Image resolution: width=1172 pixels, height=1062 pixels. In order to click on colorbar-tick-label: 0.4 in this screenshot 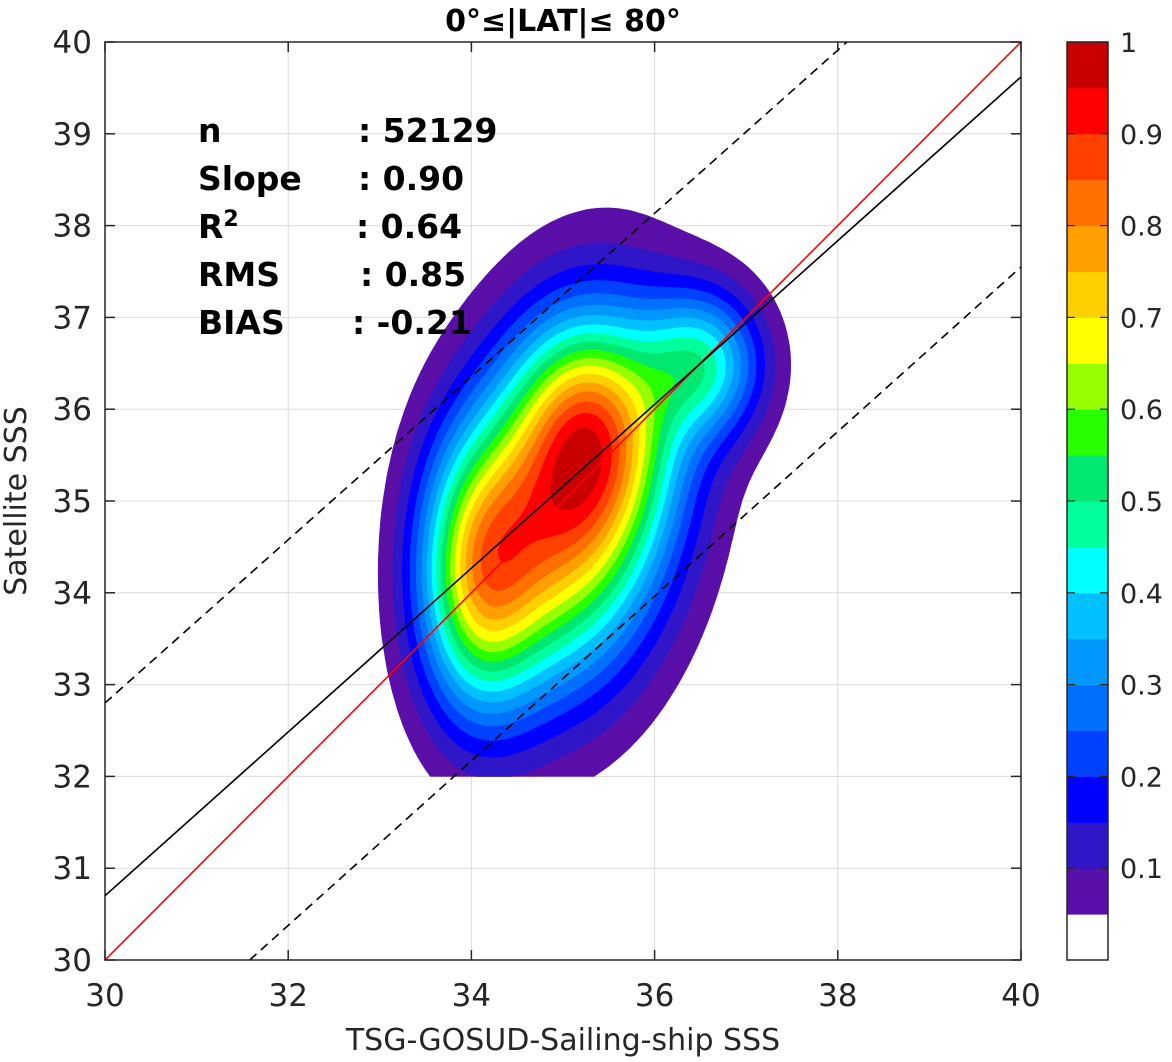, I will do `click(1141, 594)`.